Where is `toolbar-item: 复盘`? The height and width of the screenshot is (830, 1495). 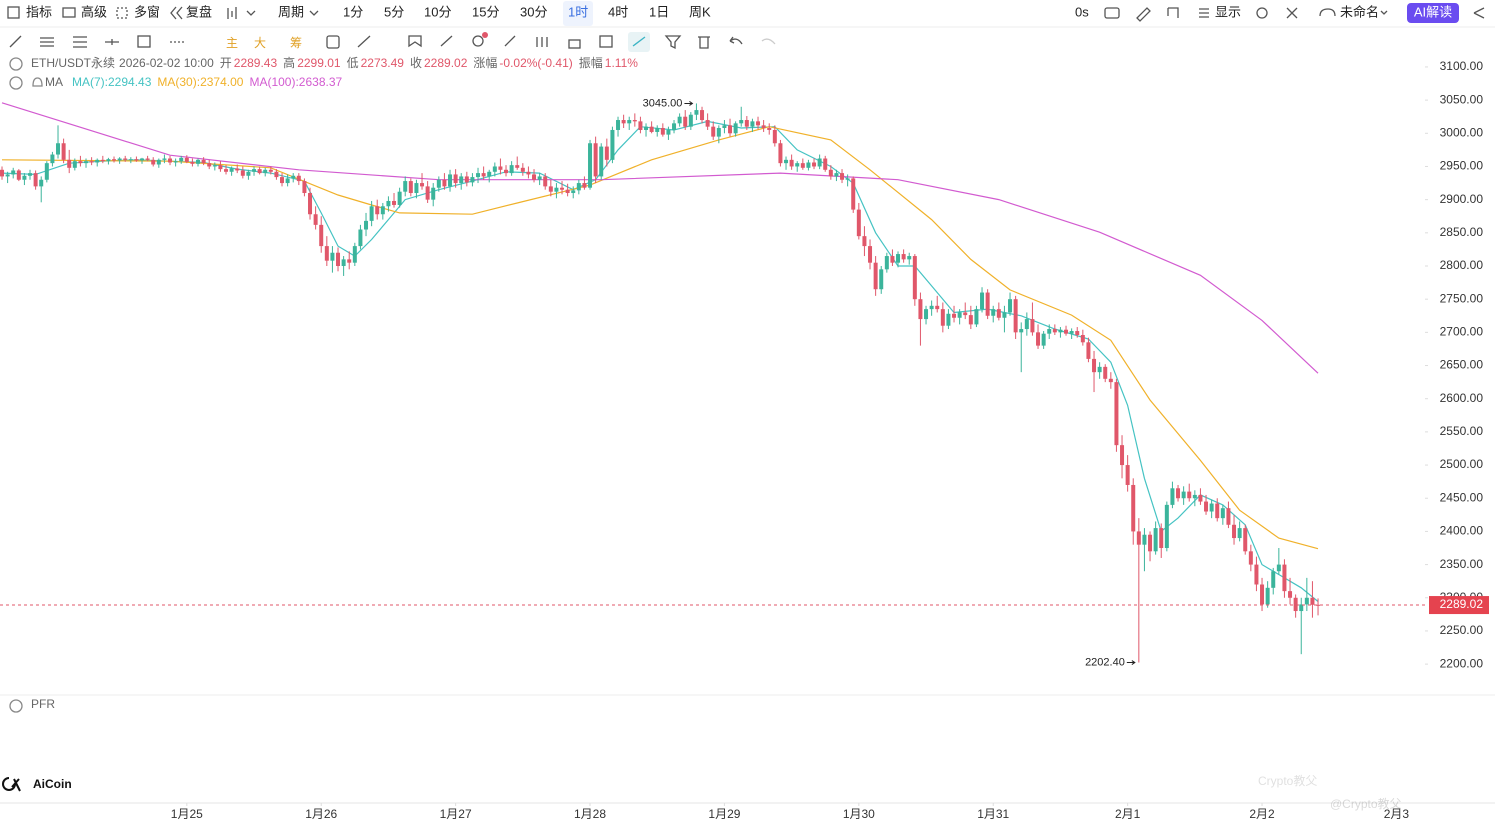 toolbar-item: 复盘 is located at coordinates (199, 11).